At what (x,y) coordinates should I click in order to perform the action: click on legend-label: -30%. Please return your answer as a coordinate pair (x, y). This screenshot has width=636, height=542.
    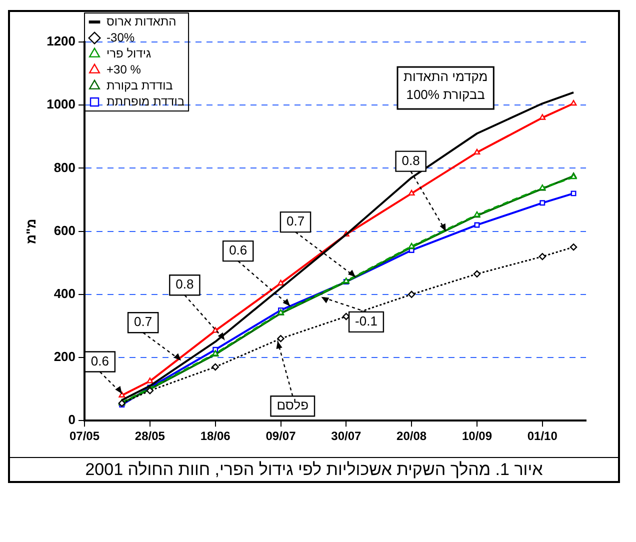
    Looking at the image, I should click on (120, 37).